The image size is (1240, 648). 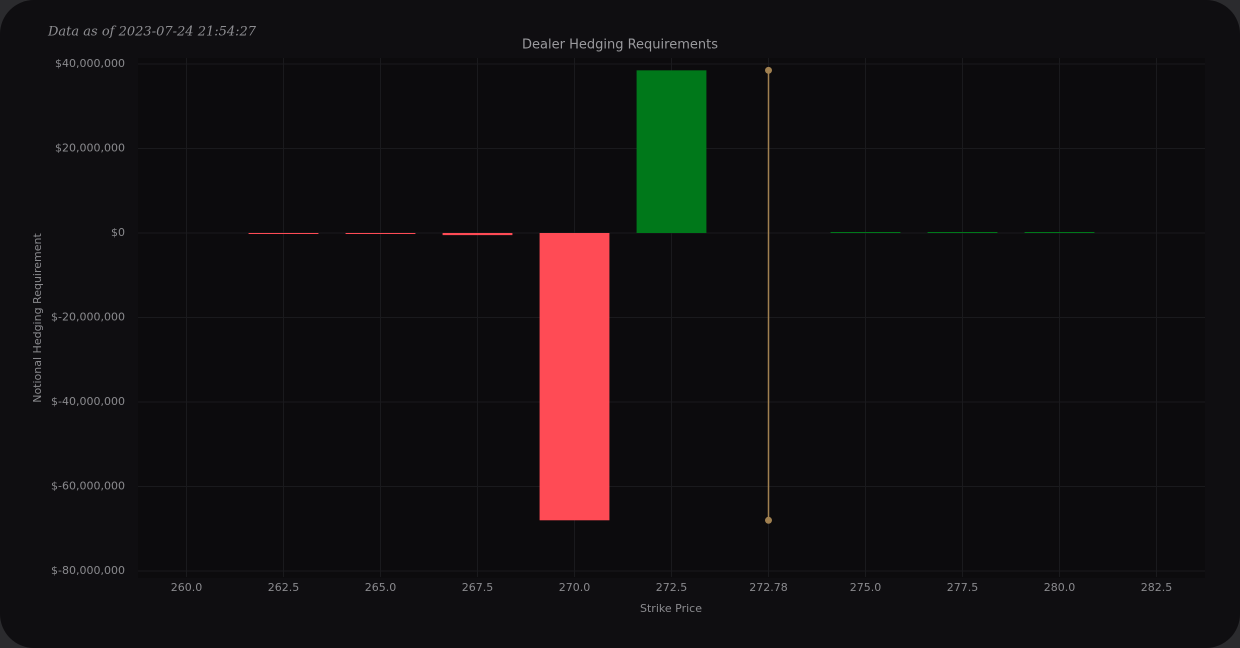 I want to click on x-tick-label: 260.0, so click(x=187, y=587).